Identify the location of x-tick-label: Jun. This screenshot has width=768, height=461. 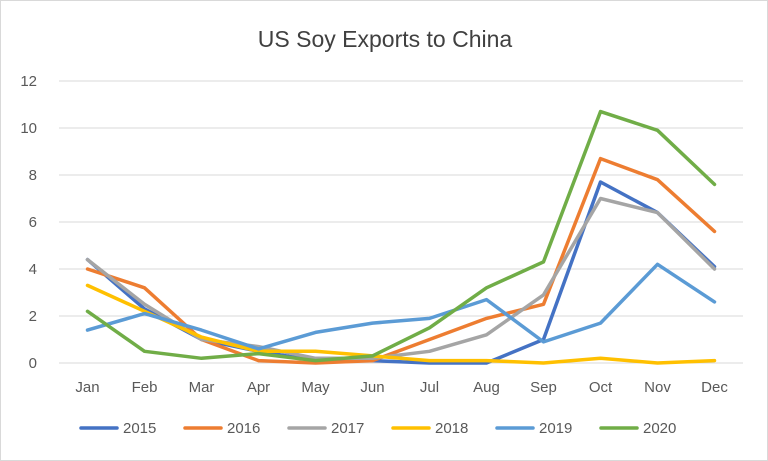
(372, 387).